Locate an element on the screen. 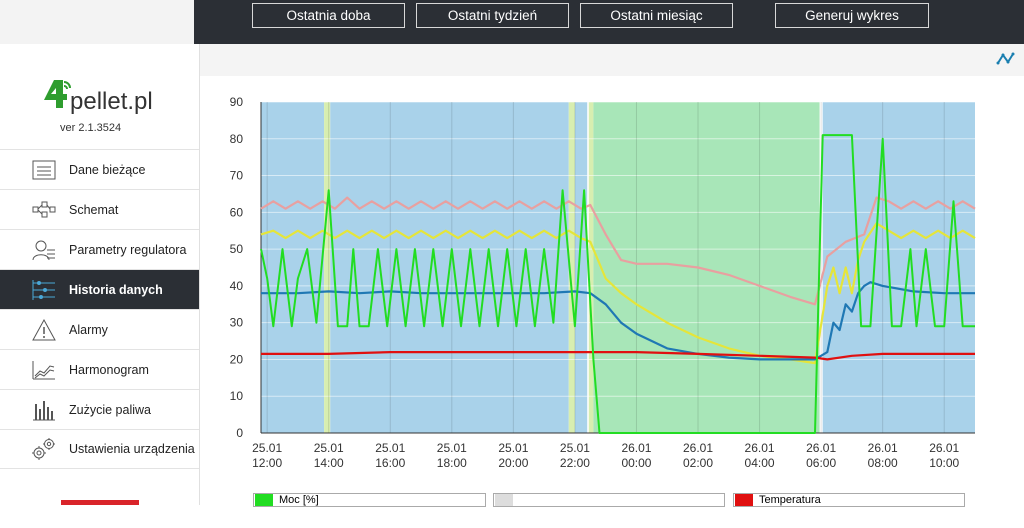  logo-four-icon is located at coordinates (57, 94).